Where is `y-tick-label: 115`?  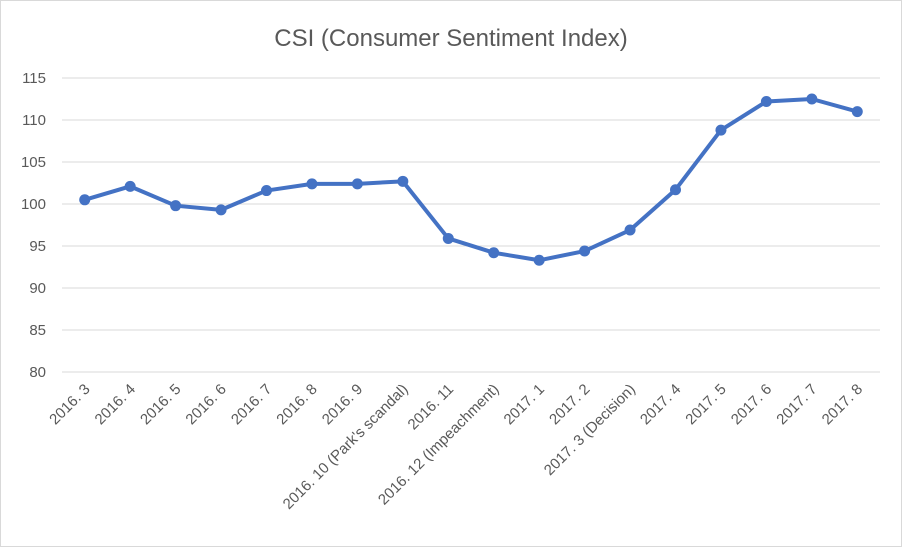
y-tick-label: 115 is located at coordinates (34, 78).